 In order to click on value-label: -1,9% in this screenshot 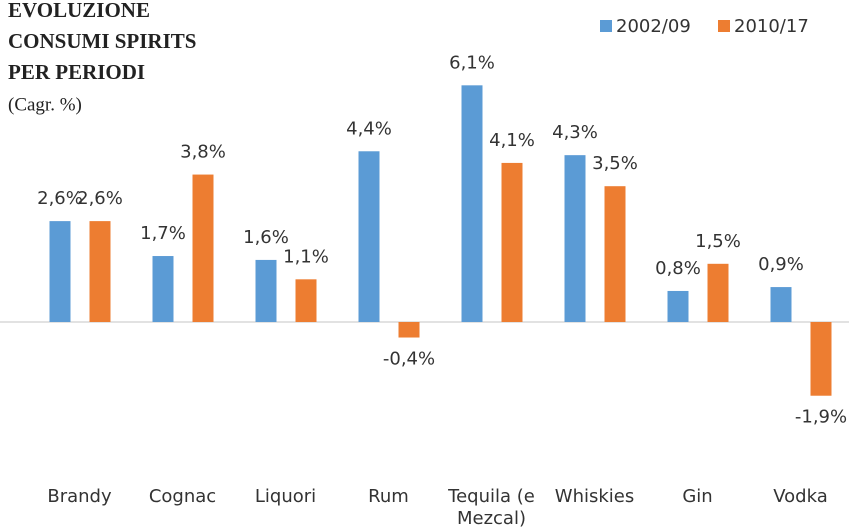, I will do `click(821, 417)`.